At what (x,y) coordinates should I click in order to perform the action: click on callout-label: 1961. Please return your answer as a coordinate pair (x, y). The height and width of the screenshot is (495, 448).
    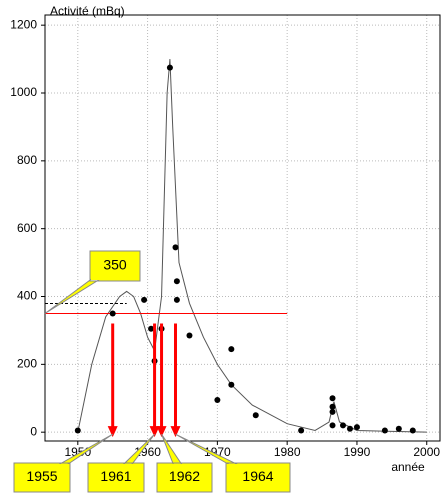
    Looking at the image, I should click on (115, 476).